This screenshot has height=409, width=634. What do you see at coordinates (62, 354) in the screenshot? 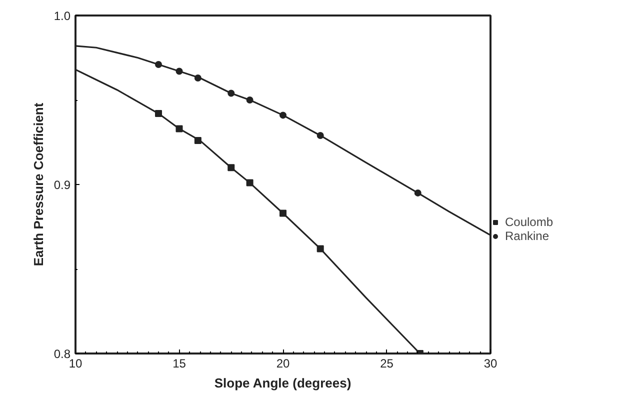
I see `y-tick-label: 0.8` at bounding box center [62, 354].